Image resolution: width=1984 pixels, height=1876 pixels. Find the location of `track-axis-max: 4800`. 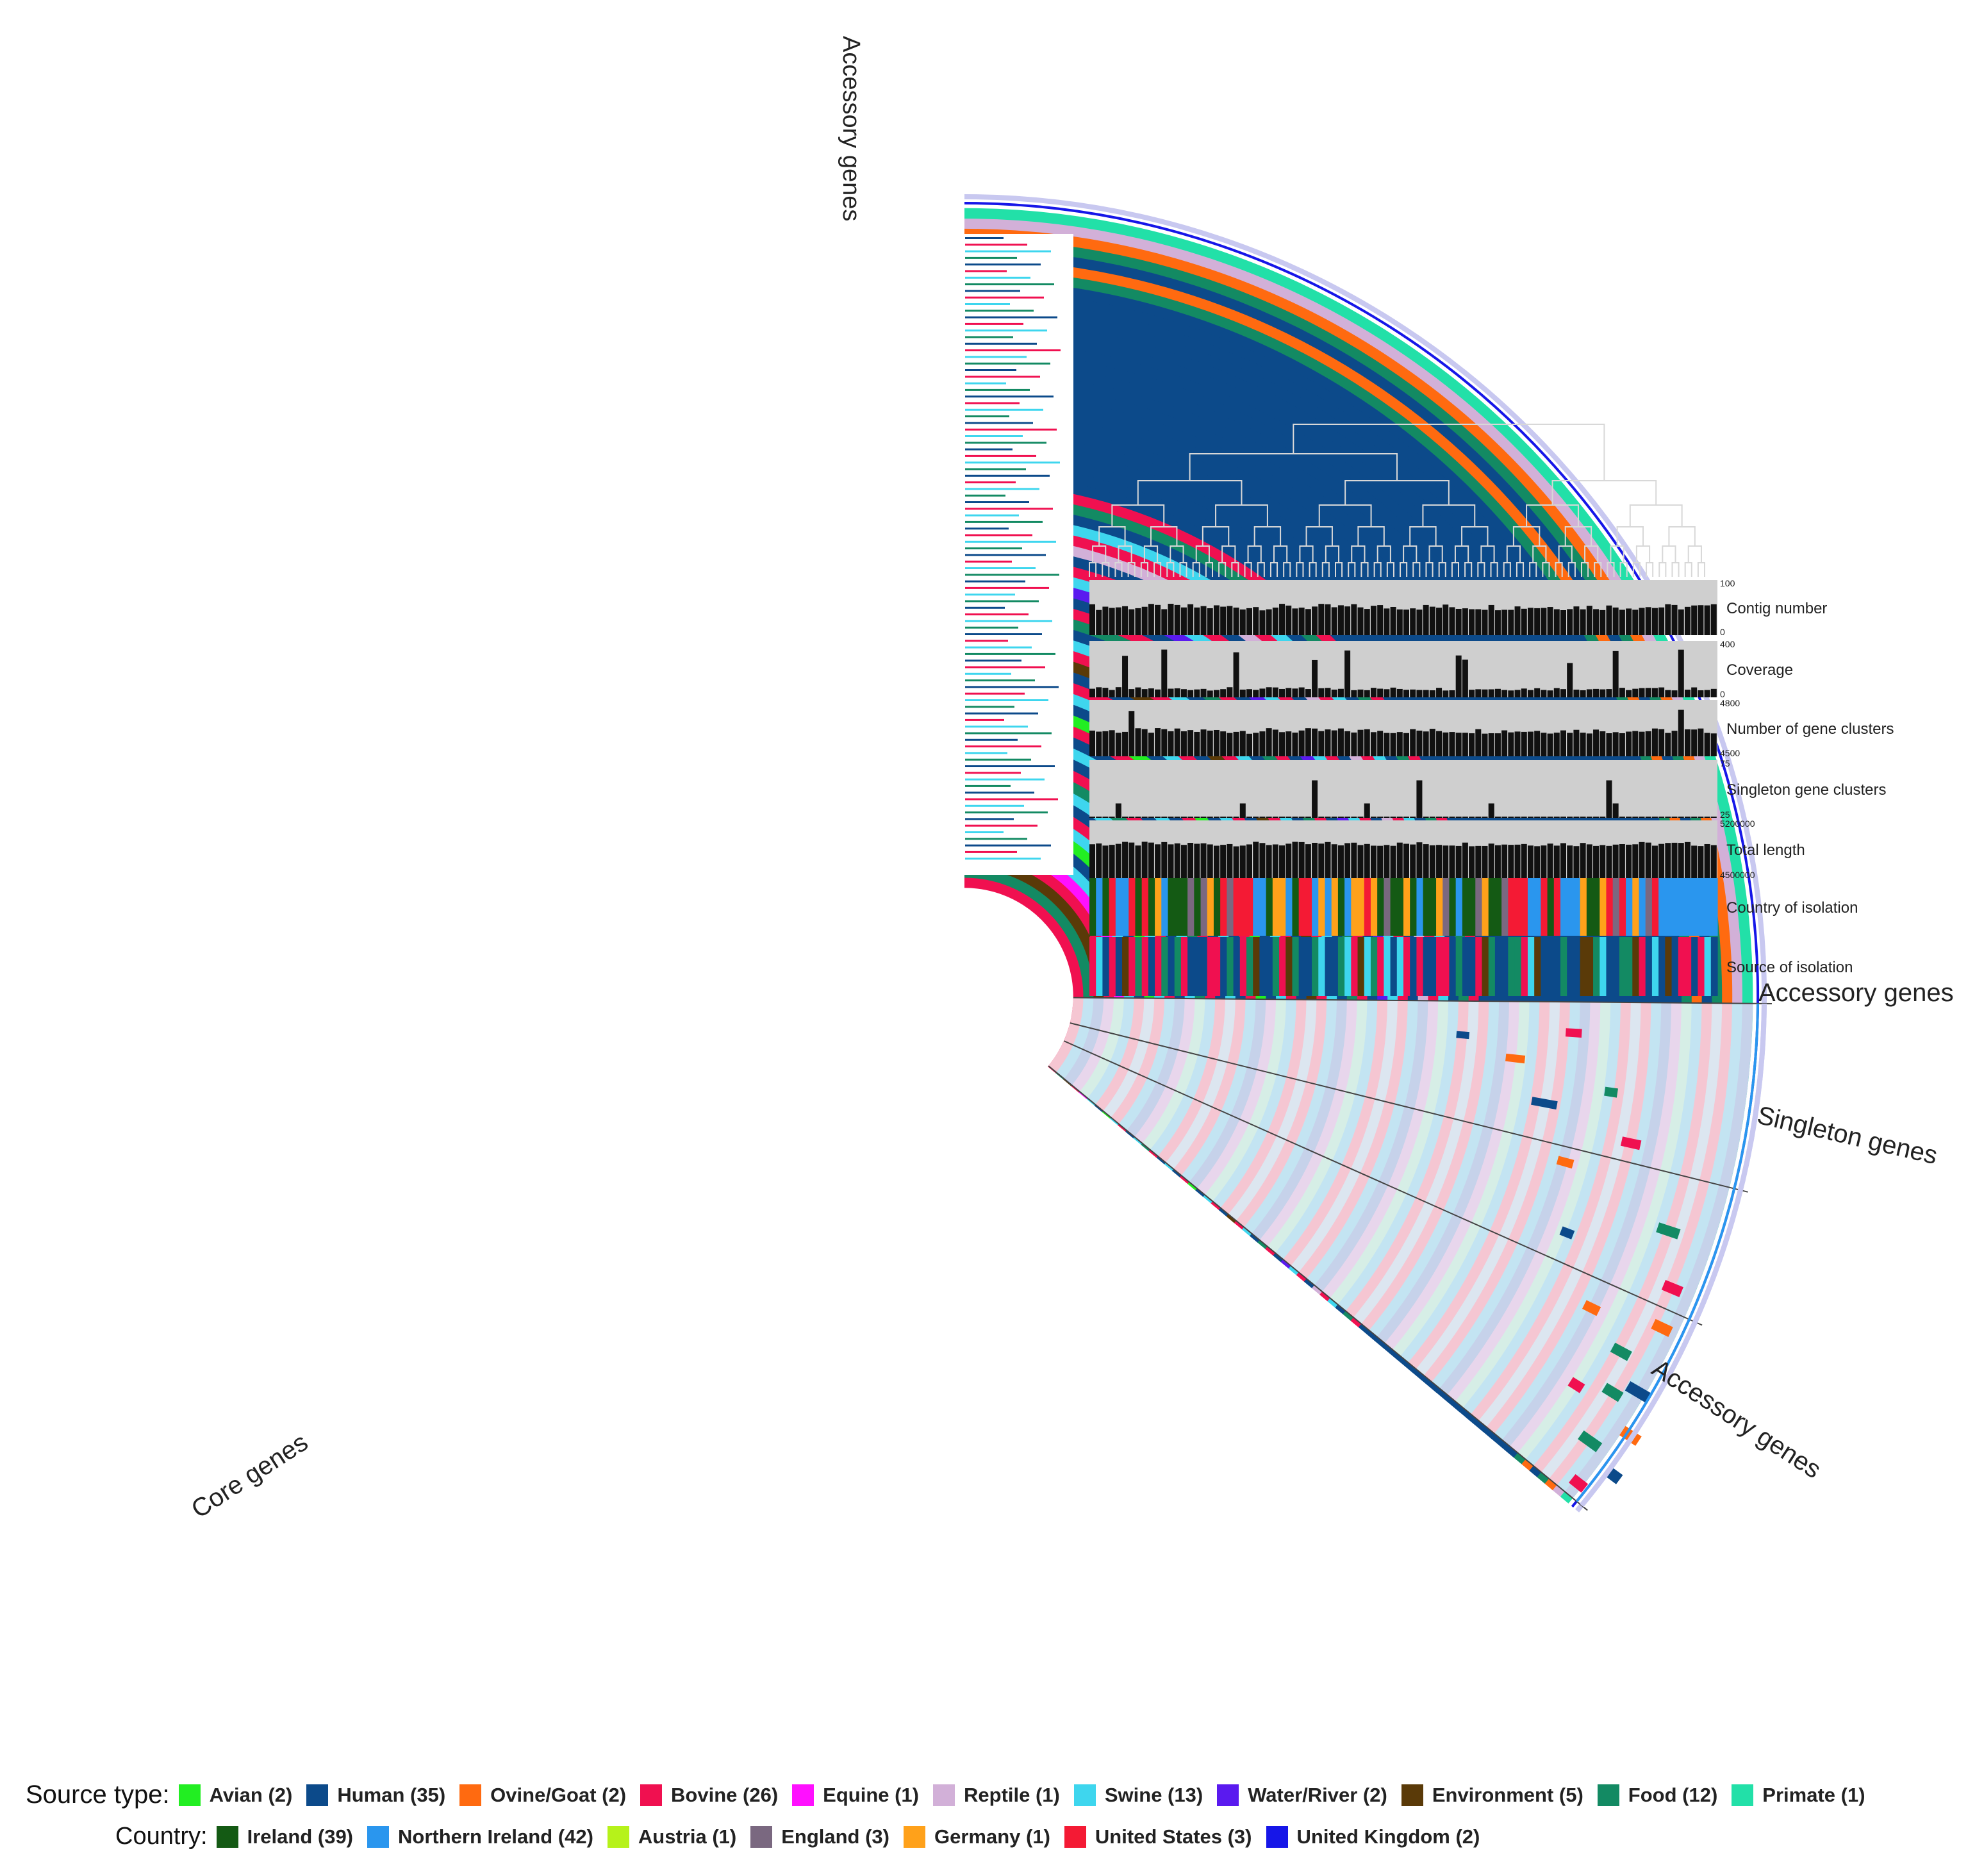

track-axis-max: 4800 is located at coordinates (1730, 703).